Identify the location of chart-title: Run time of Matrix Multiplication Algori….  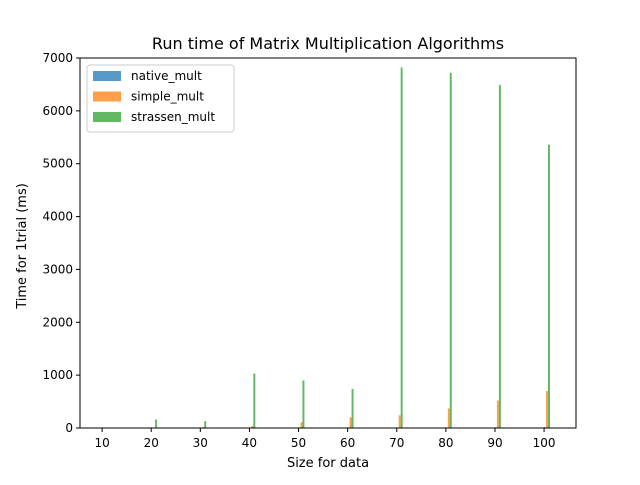
(328, 43).